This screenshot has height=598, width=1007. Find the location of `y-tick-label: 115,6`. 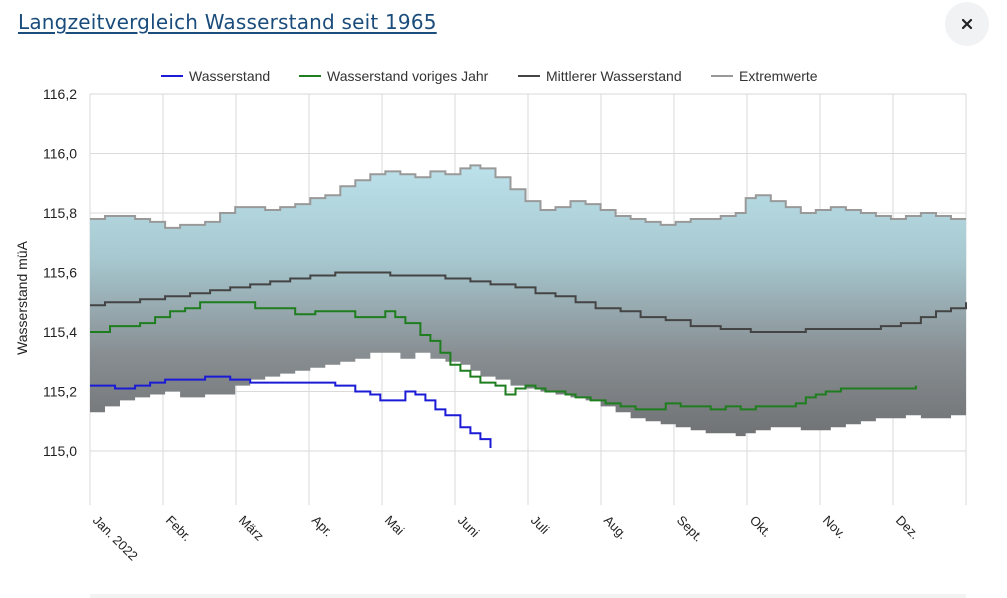

y-tick-label: 115,6 is located at coordinates (60, 273).